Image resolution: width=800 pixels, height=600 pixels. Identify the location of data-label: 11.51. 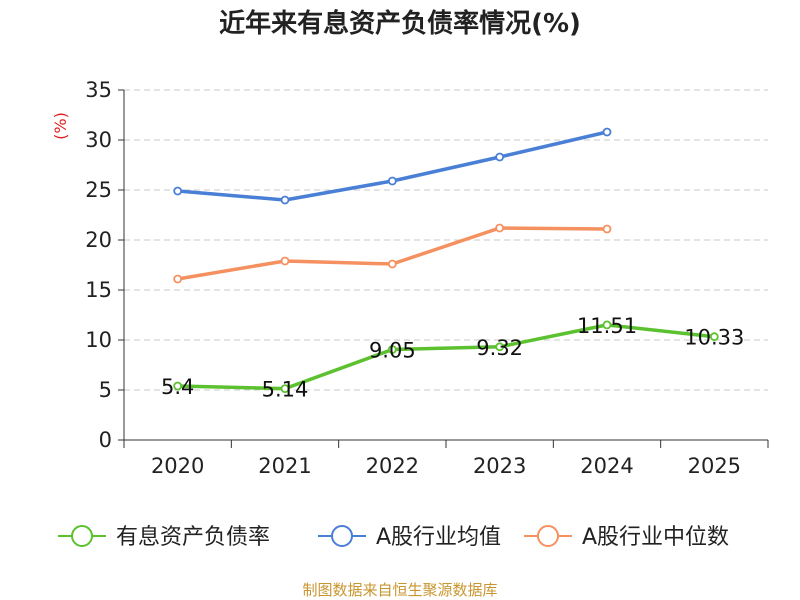
(607, 326).